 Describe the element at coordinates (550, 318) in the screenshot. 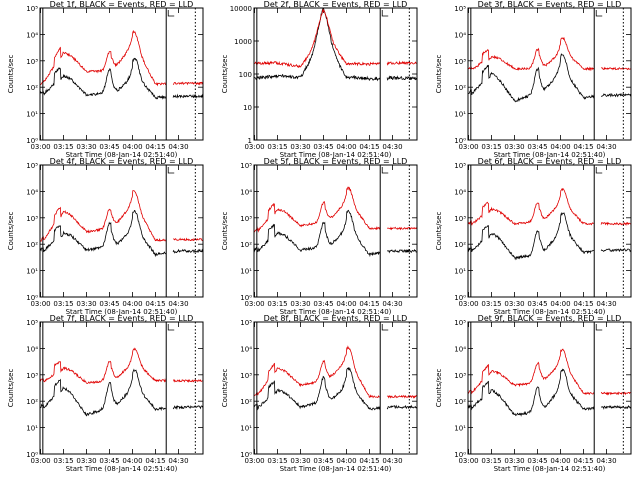

I see `panel-title: Det 9f, BLACK = Events, RED = LLD` at that location.